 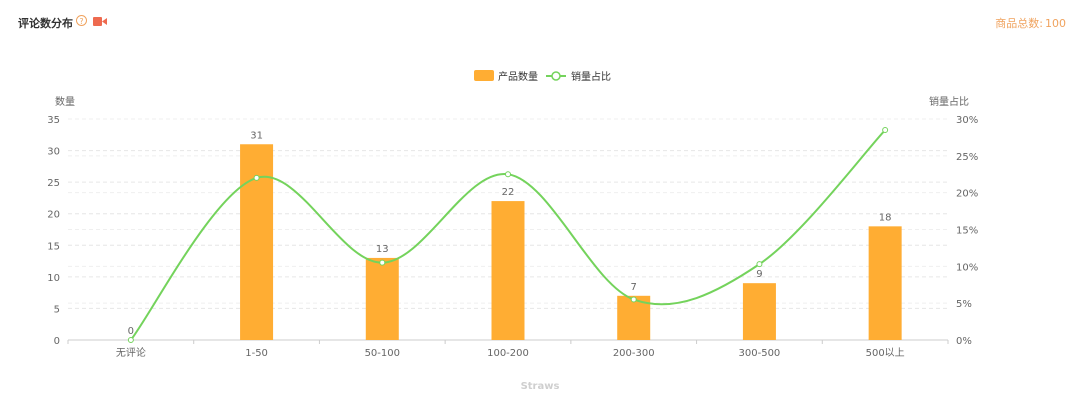 What do you see at coordinates (53, 152) in the screenshot?
I see `y-axis-tick-label: 30` at bounding box center [53, 152].